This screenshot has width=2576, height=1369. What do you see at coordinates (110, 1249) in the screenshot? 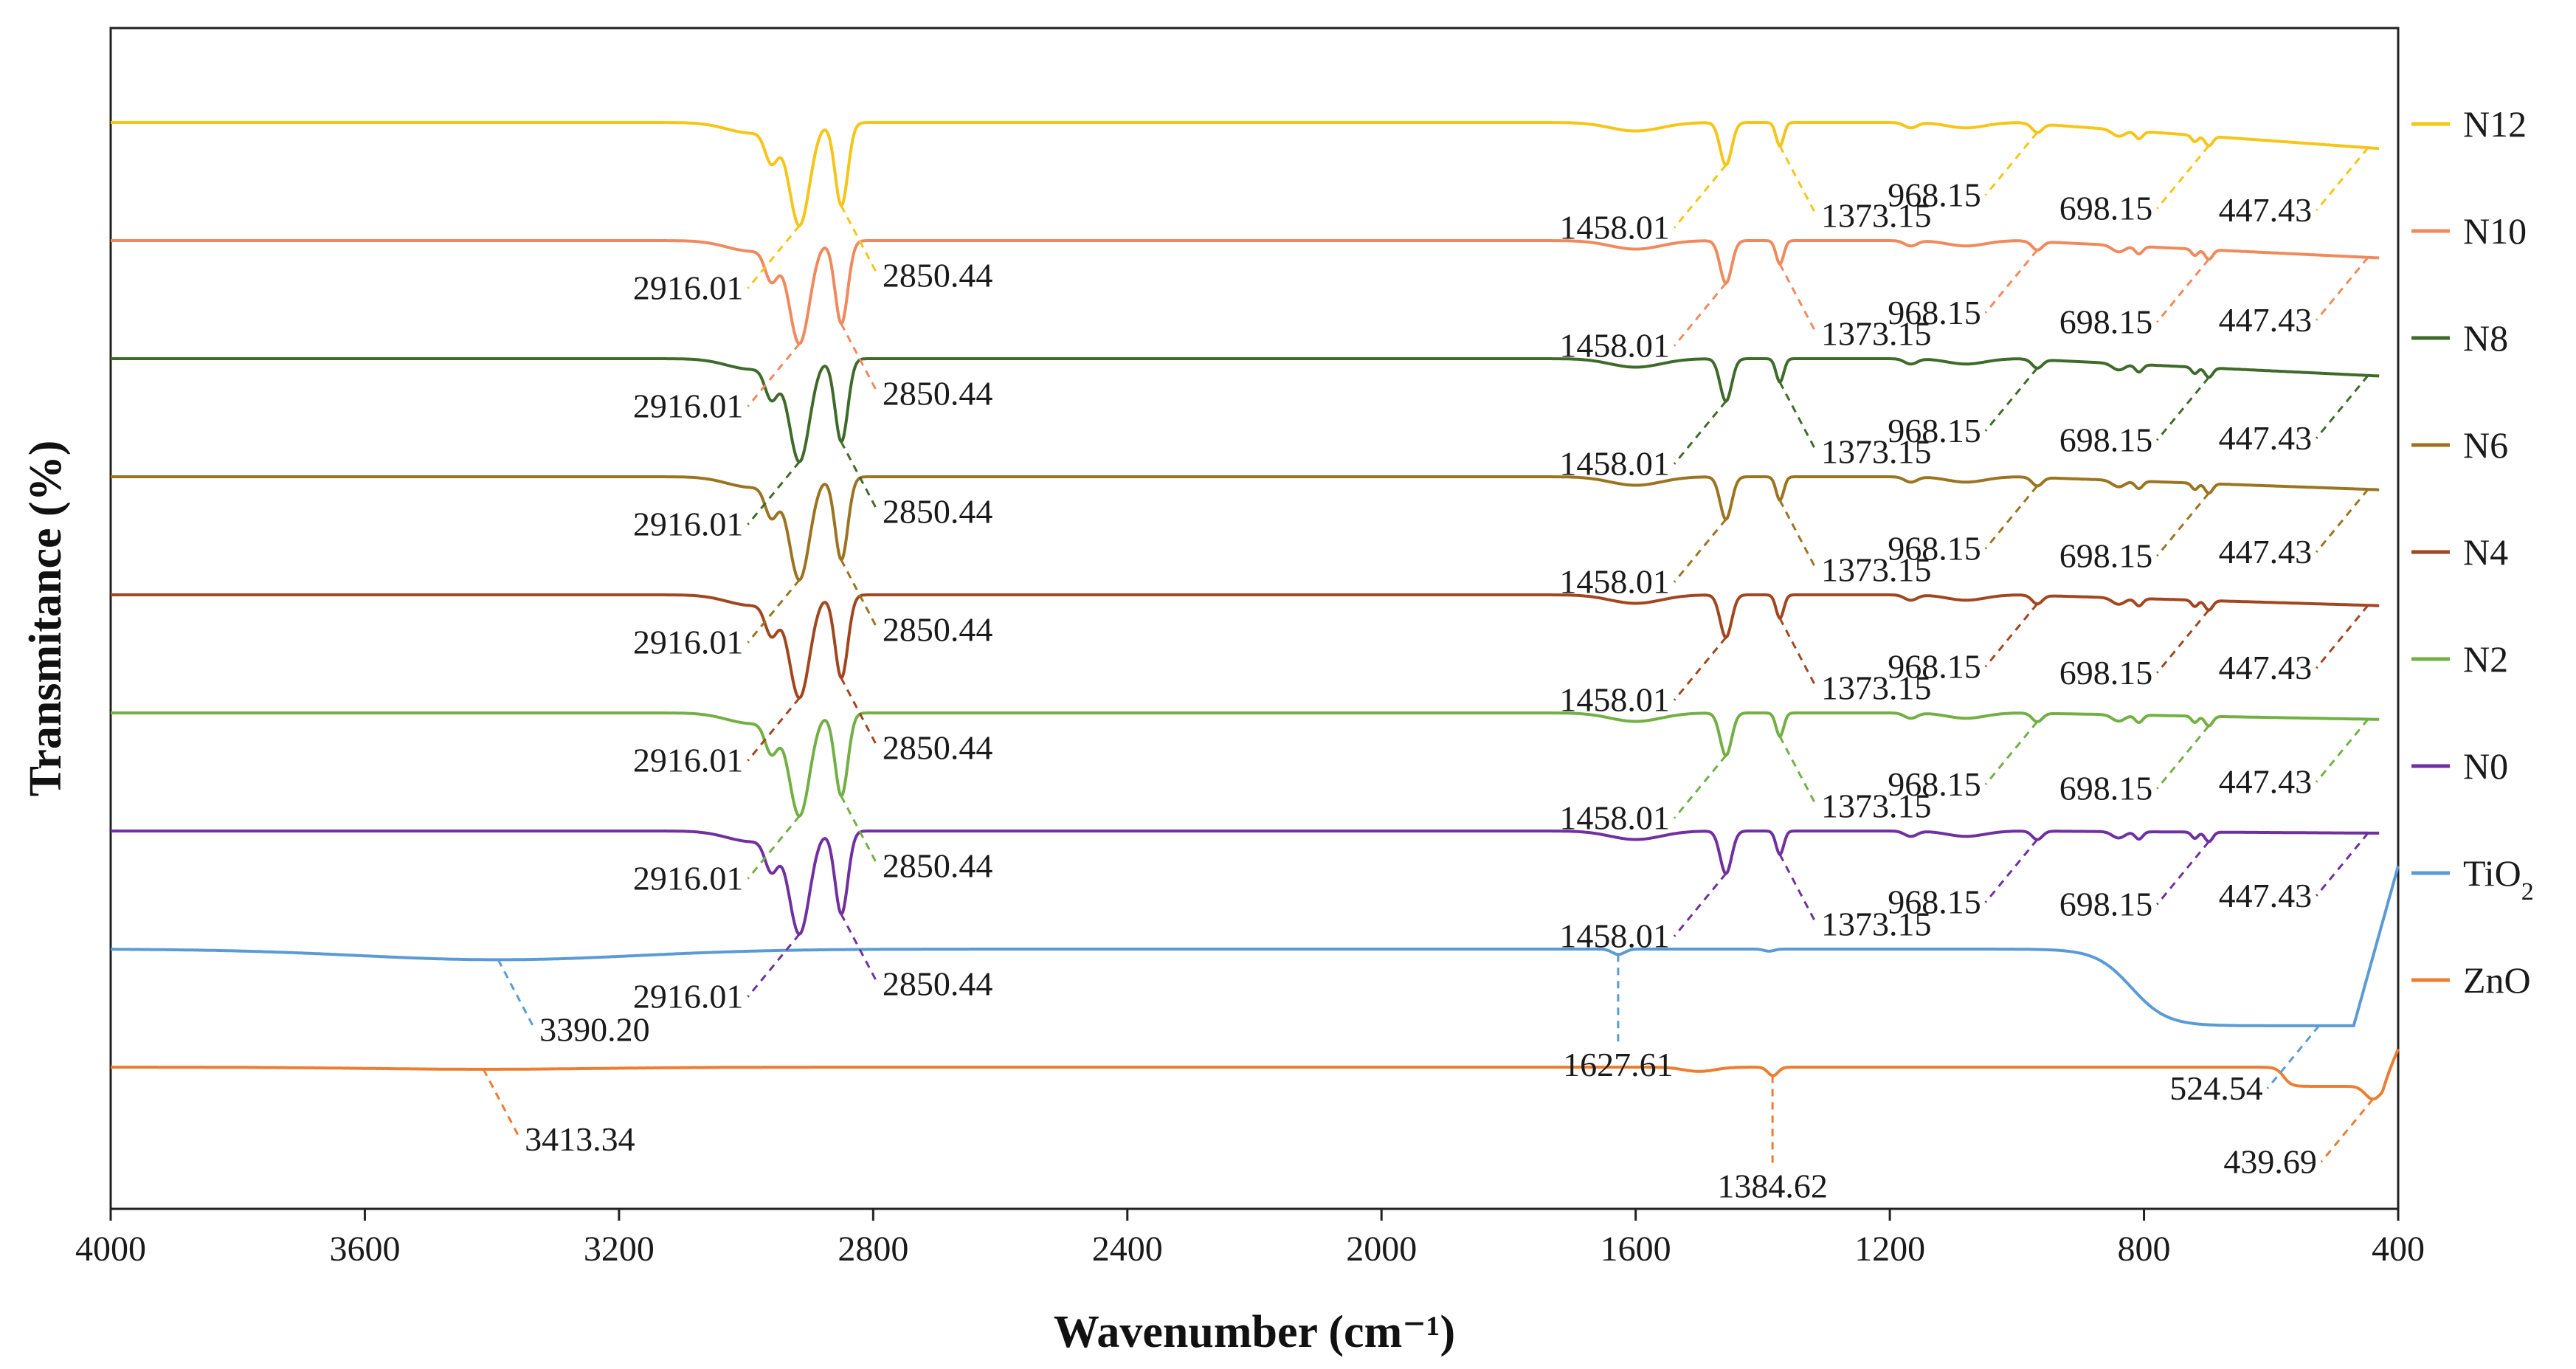
I see `x-tick-label: 4000` at bounding box center [110, 1249].